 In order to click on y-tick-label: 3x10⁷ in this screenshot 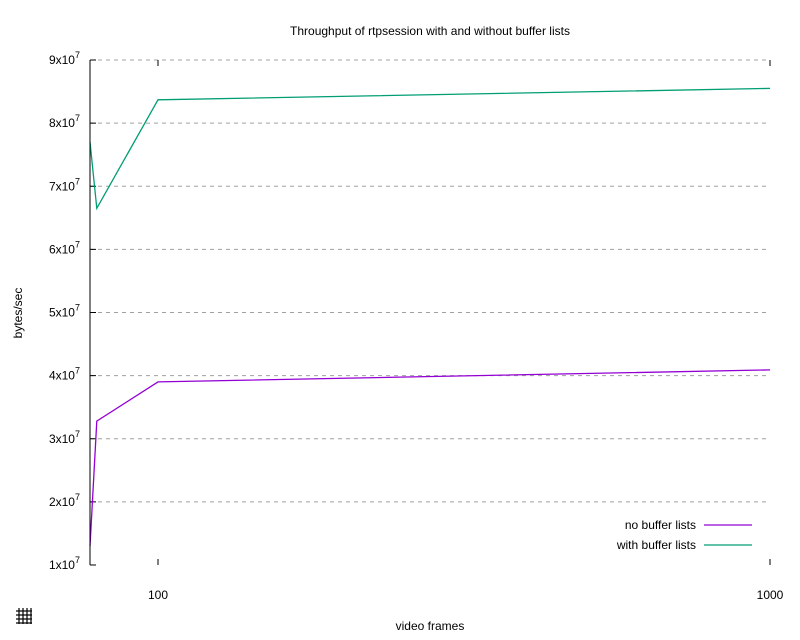, I will do `click(64, 437)`.